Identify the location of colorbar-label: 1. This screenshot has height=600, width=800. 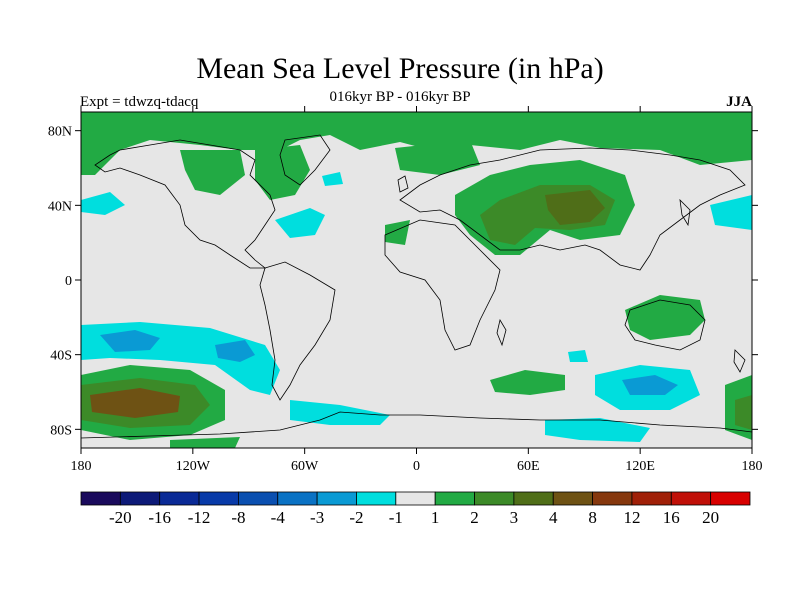
(435, 517).